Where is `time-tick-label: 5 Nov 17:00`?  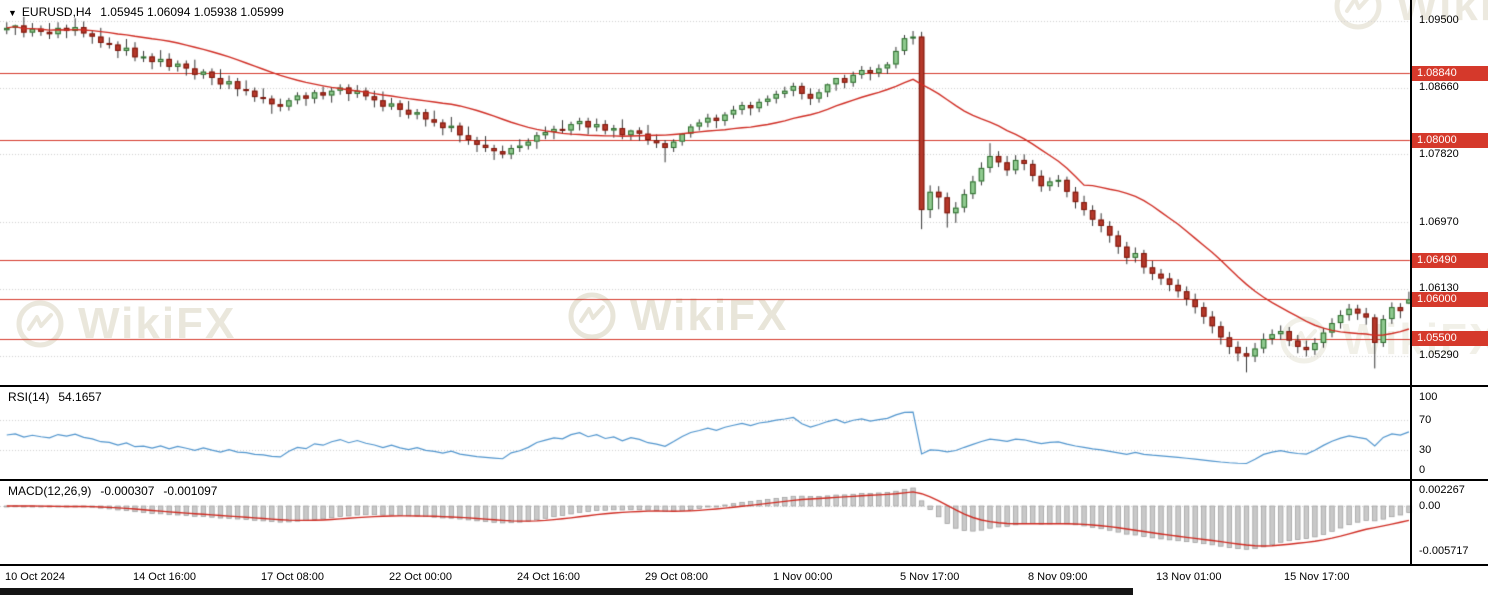
time-tick-label: 5 Nov 17:00 is located at coordinates (930, 577).